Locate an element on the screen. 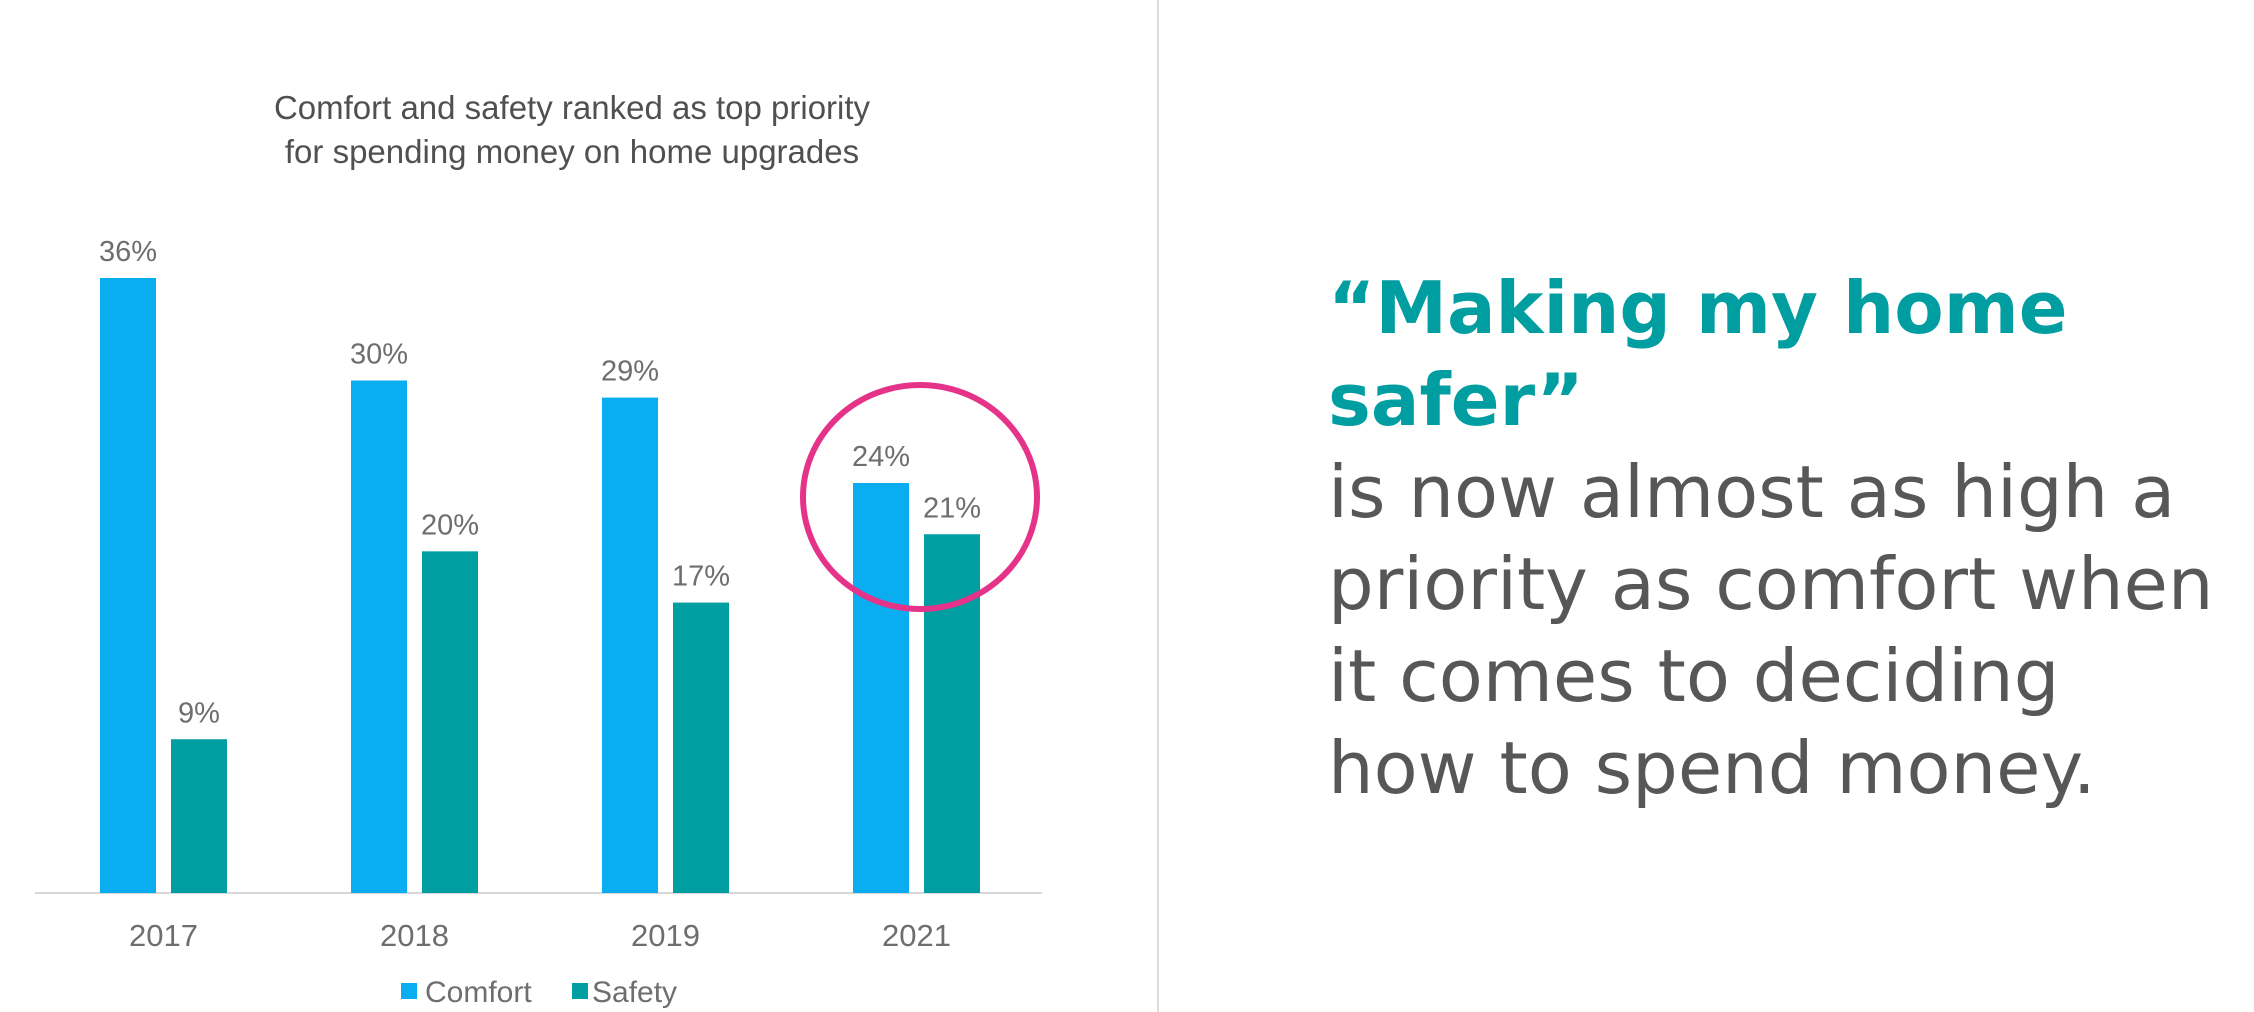 Image resolution: width=2254 pixels, height=1012 pixels. x-tick-label-2021: 2021 is located at coordinates (916, 935).